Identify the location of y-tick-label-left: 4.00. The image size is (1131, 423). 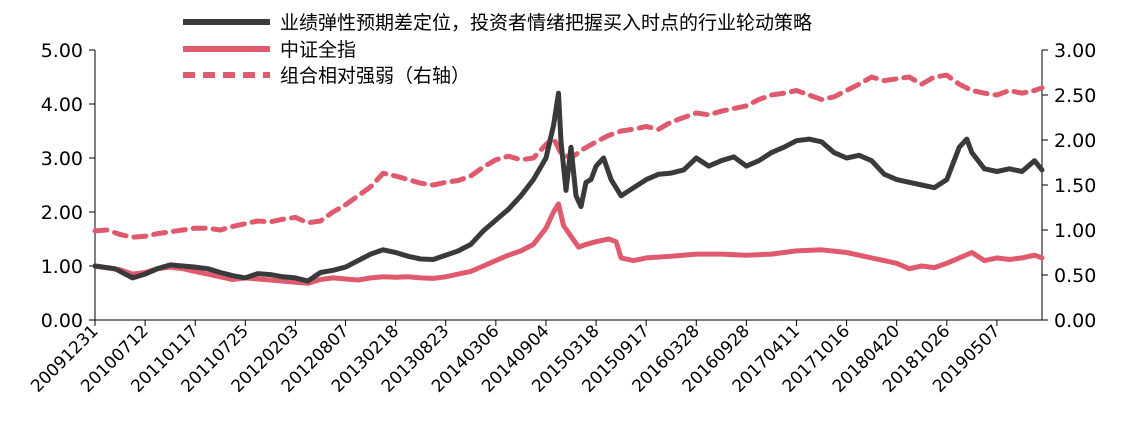
(62, 105).